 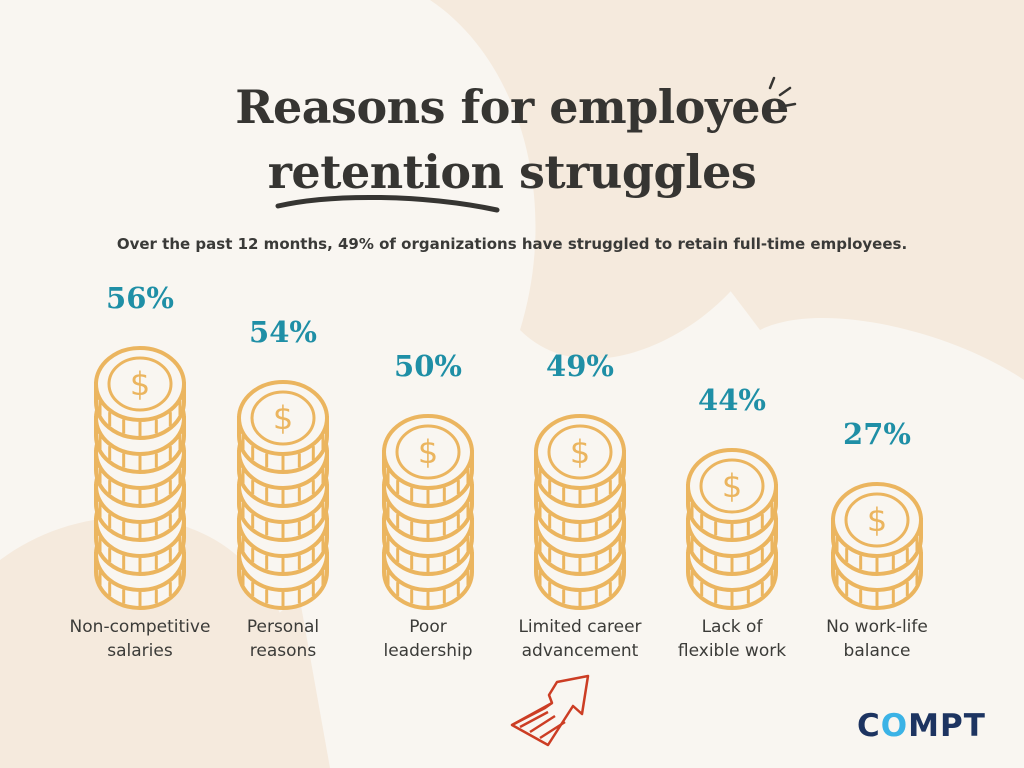 I want to click on percent-label: 49%, so click(x=580, y=366).